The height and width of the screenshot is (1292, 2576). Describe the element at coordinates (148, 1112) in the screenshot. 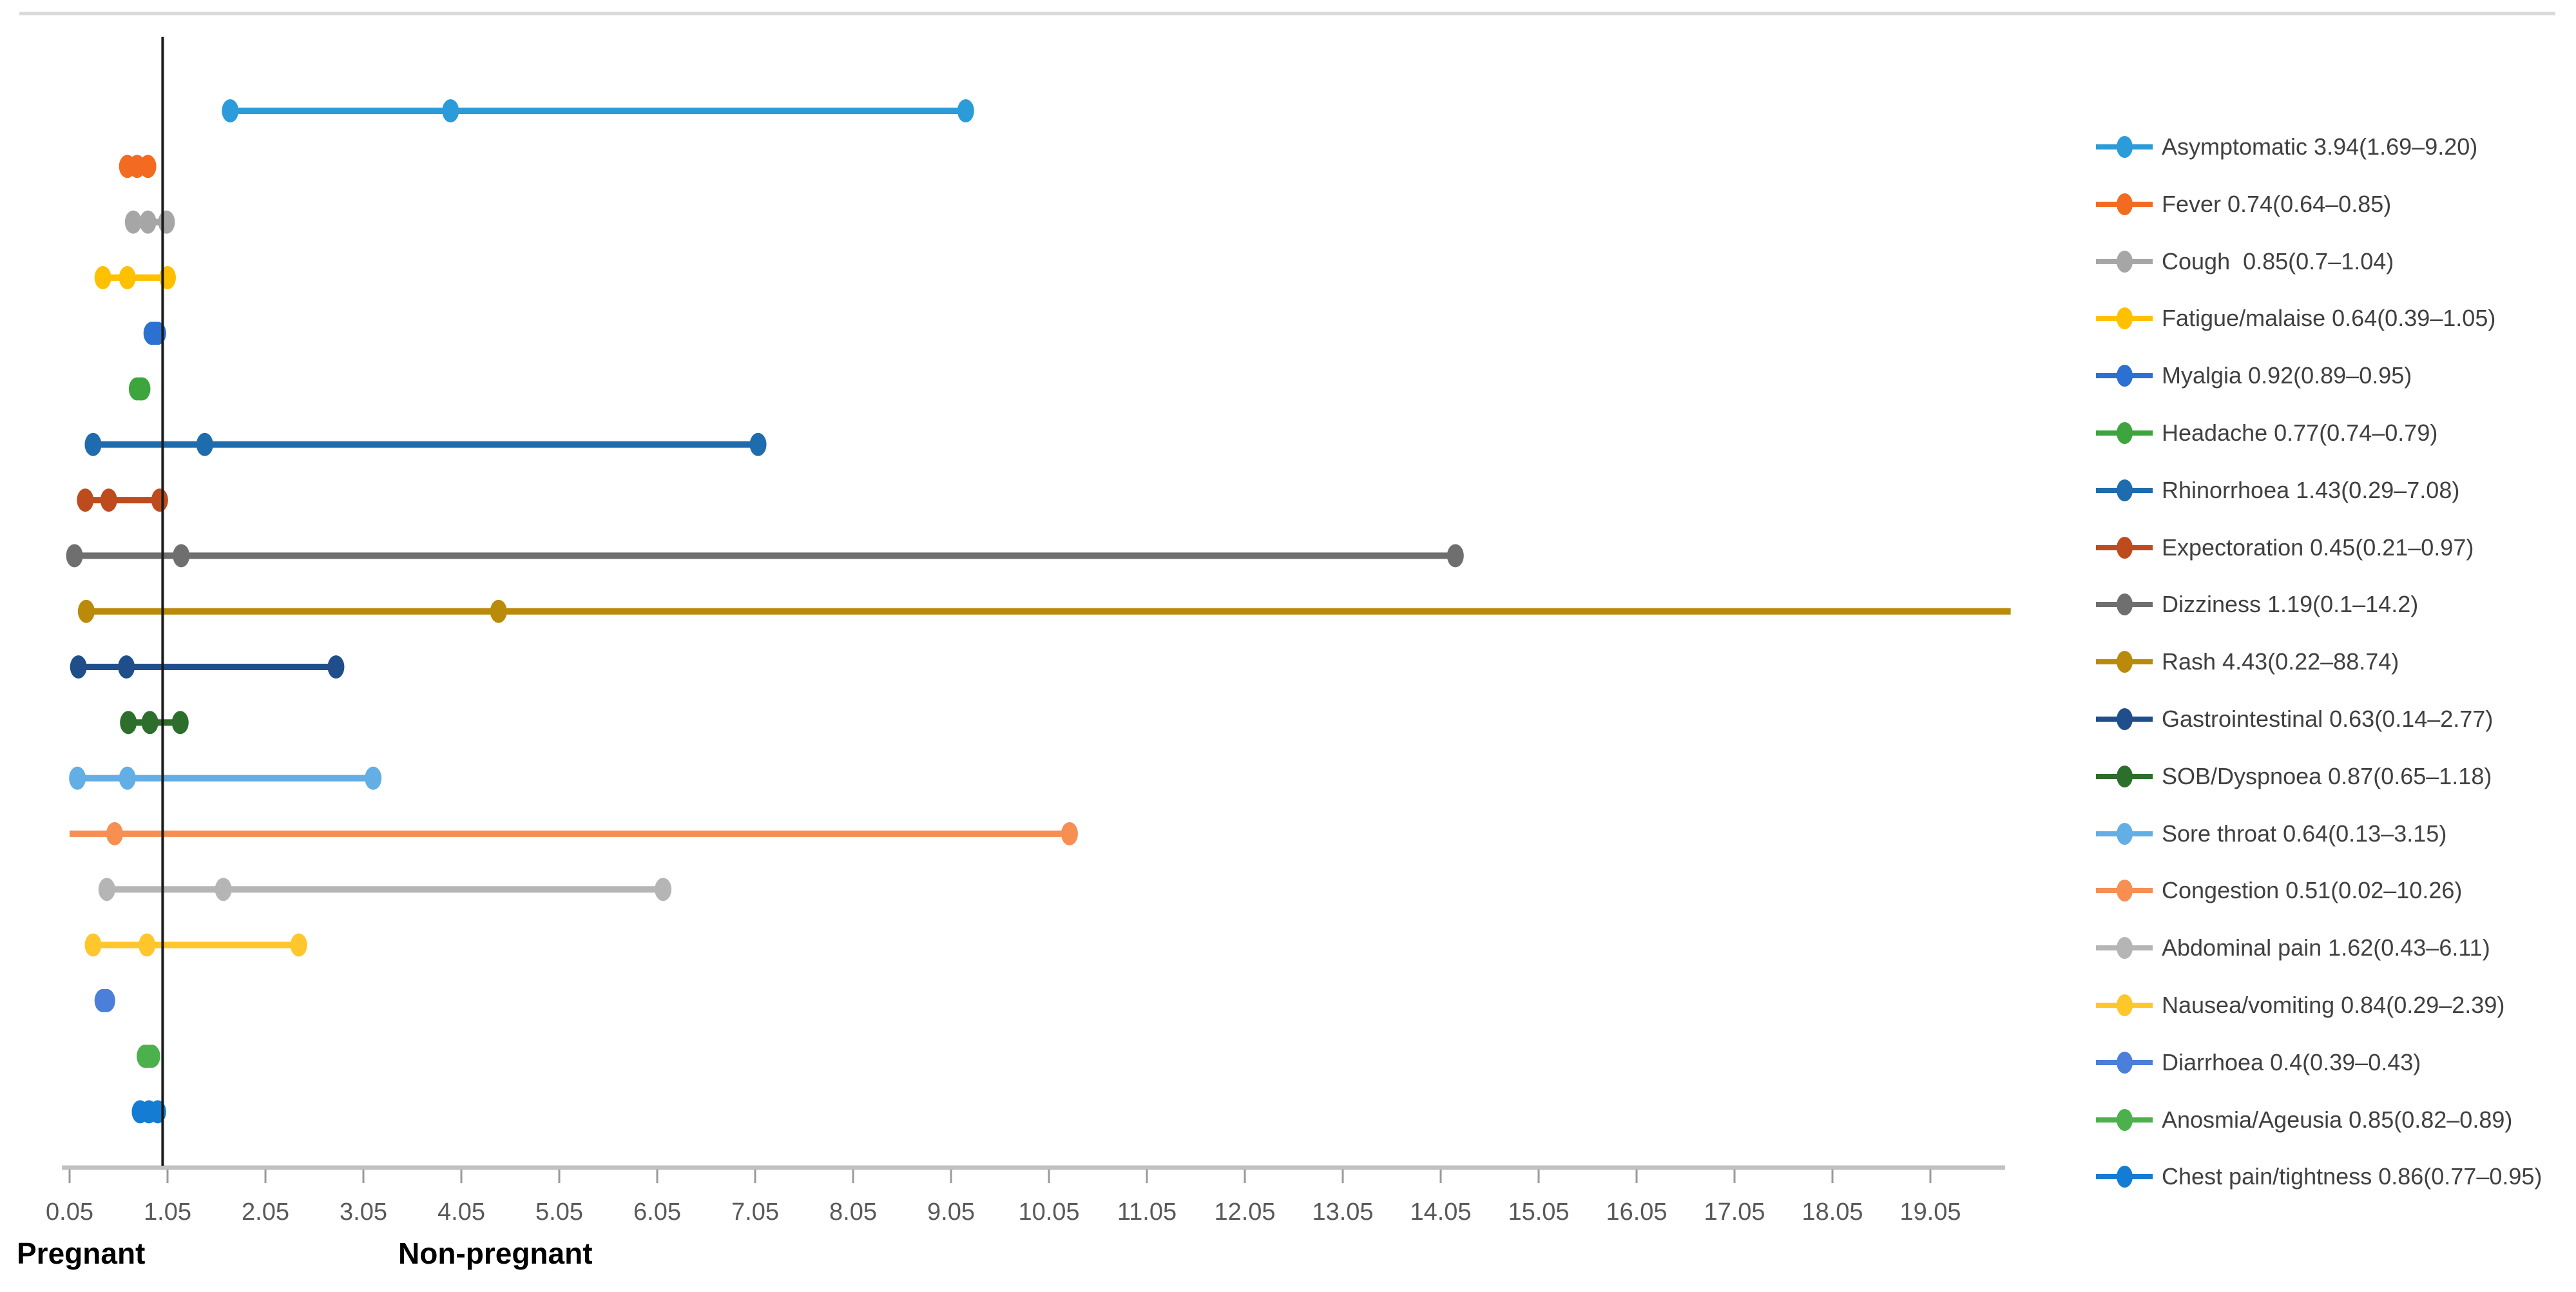

I see `series-chest-pain-tightness` at that location.